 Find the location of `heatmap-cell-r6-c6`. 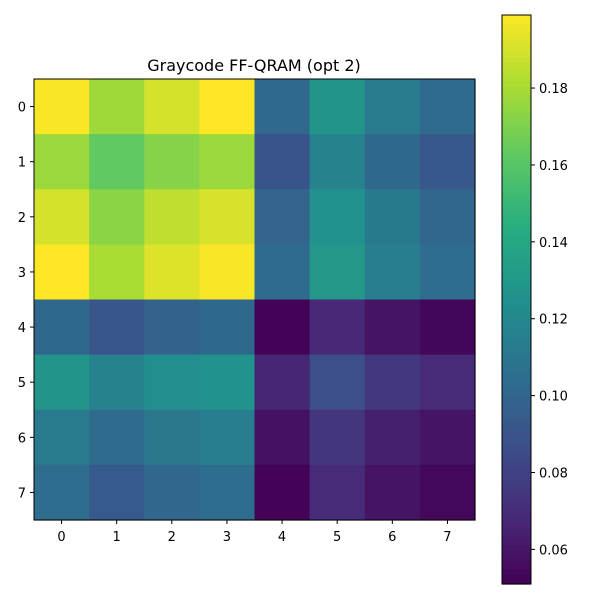

heatmap-cell-r6-c6 is located at coordinates (392, 437).